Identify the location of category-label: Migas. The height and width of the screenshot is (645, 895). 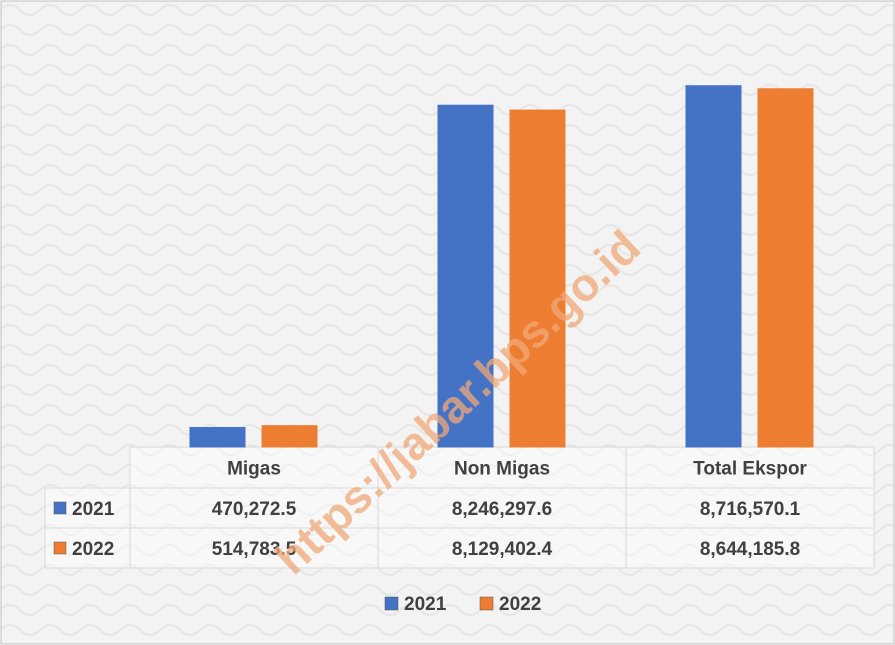
(254, 469).